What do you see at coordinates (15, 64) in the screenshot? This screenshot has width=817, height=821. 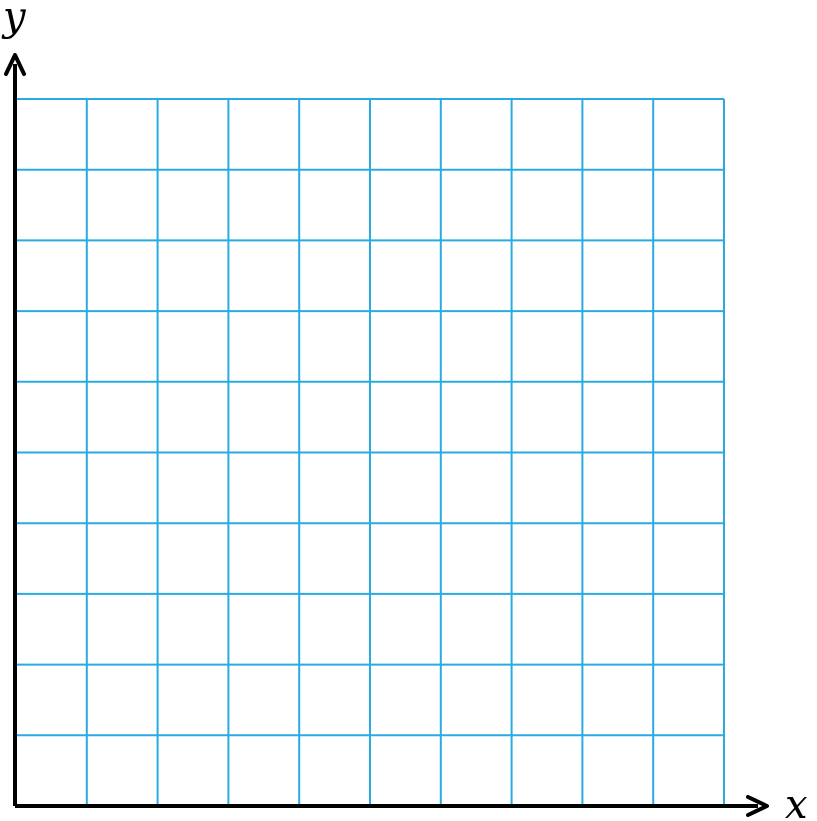 I see `y-axis-arrowhead-icon` at bounding box center [15, 64].